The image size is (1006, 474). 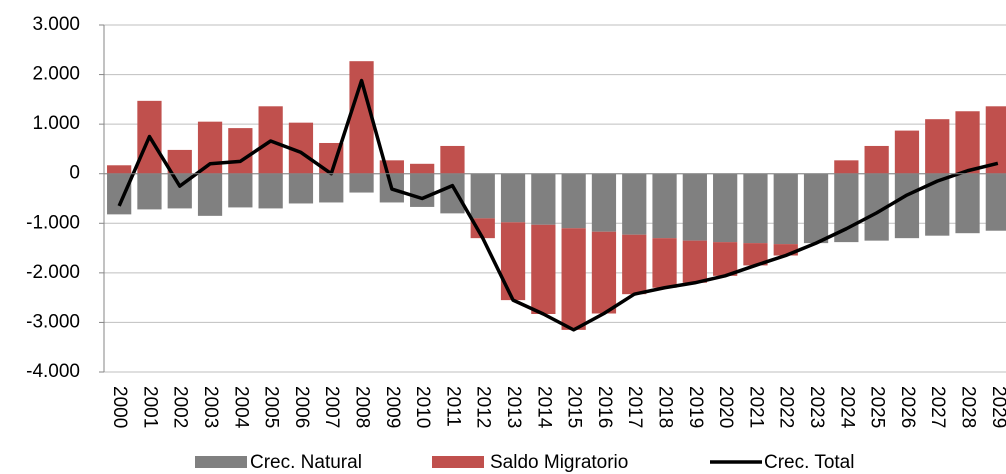 I want to click on legend-label: Saldo Migratorio, so click(x=559, y=462).